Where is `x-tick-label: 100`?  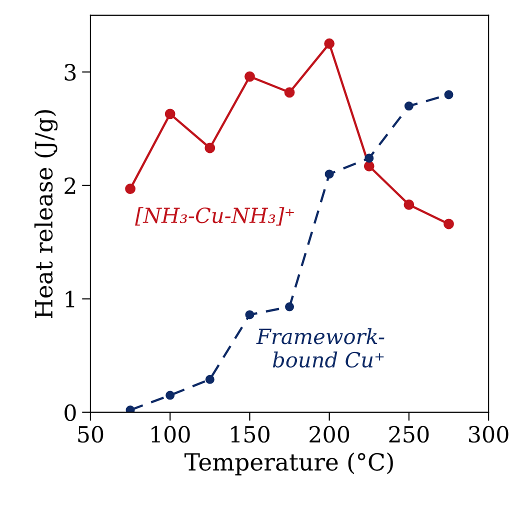 x-tick-label: 100 is located at coordinates (171, 434).